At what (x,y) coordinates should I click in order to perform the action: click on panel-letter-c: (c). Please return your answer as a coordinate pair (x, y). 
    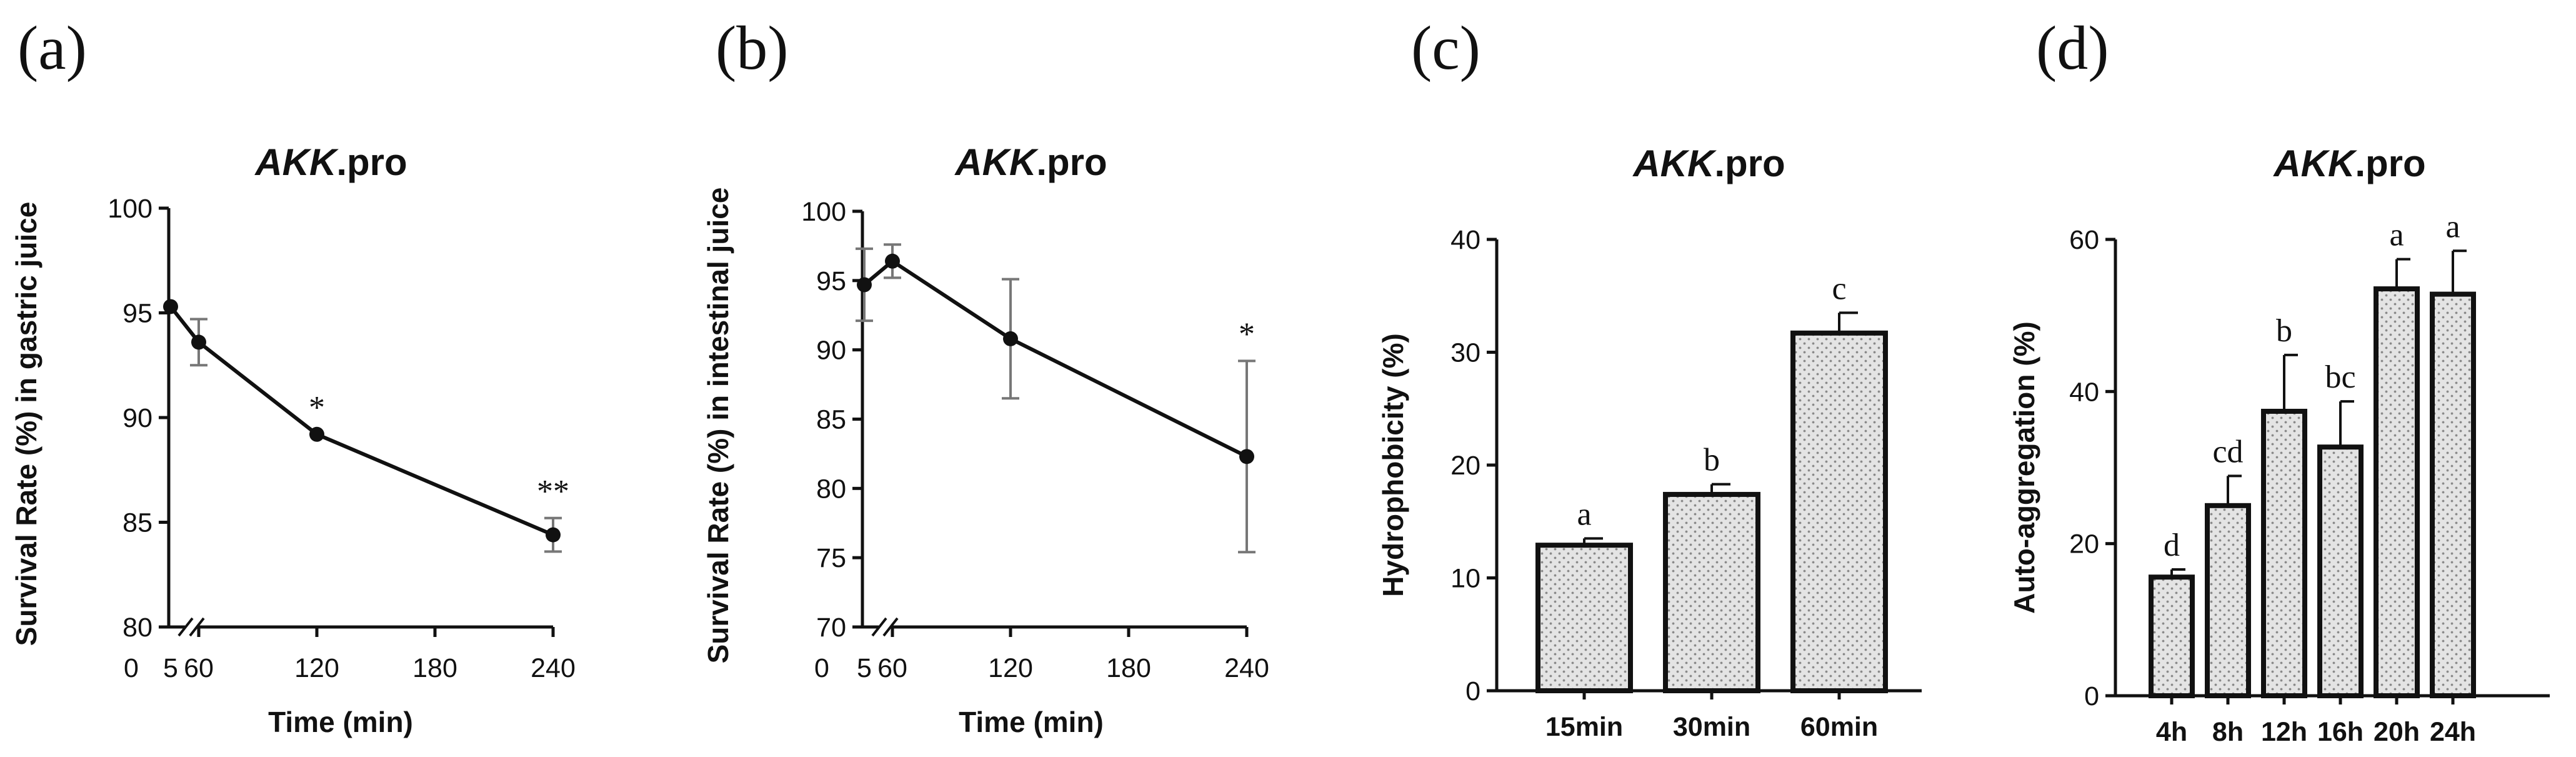
    Looking at the image, I should click on (1445, 48).